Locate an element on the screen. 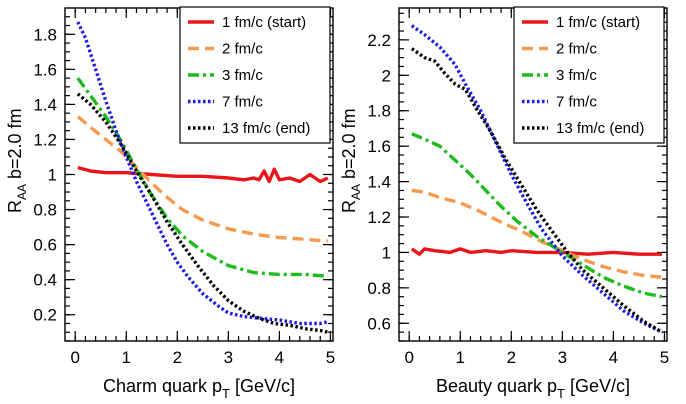 The width and height of the screenshot is (686, 404). y-tick-label: 2.2 is located at coordinates (379, 40).